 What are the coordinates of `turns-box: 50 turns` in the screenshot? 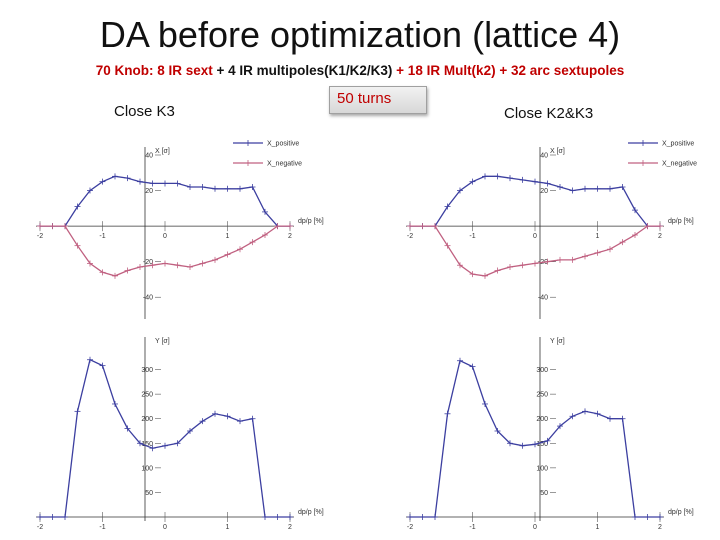 It's located at (378, 100).